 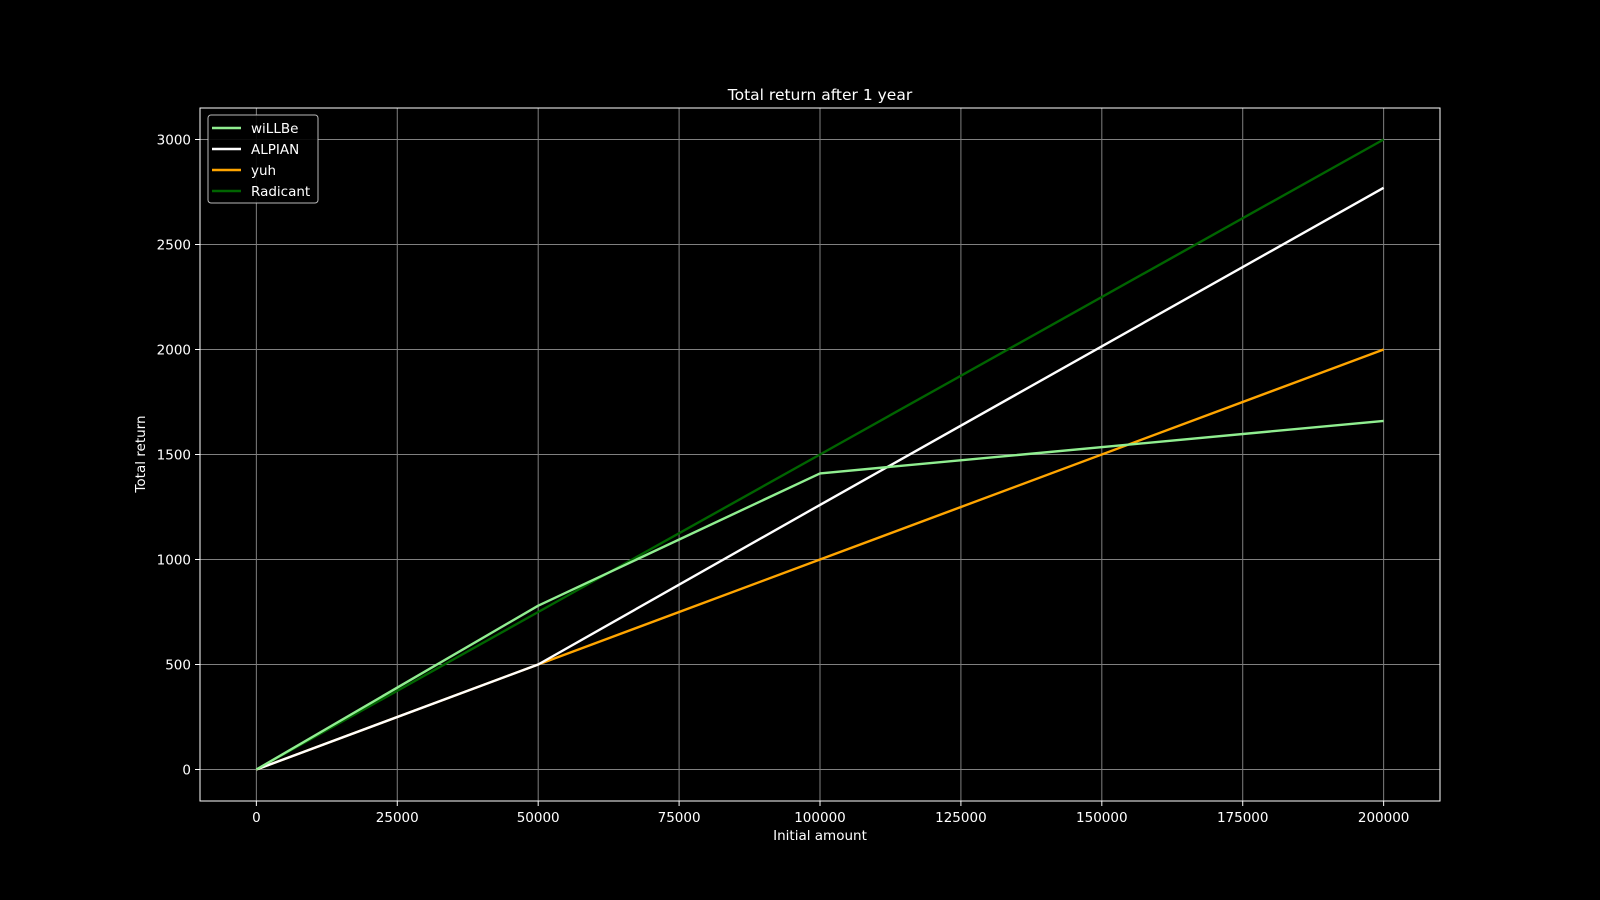 What do you see at coordinates (174, 351) in the screenshot?
I see `y-tick-label: 2000` at bounding box center [174, 351].